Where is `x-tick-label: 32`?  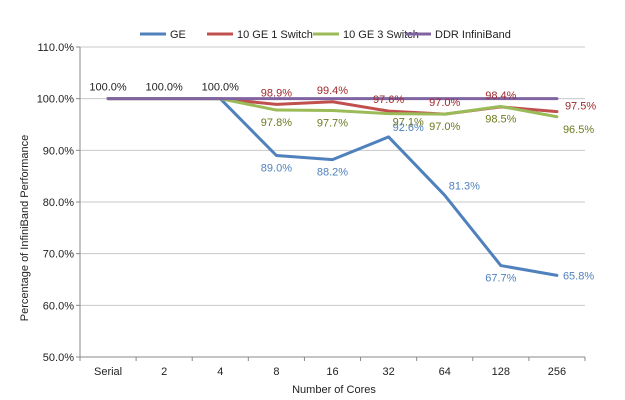 x-tick-label: 32 is located at coordinates (388, 372).